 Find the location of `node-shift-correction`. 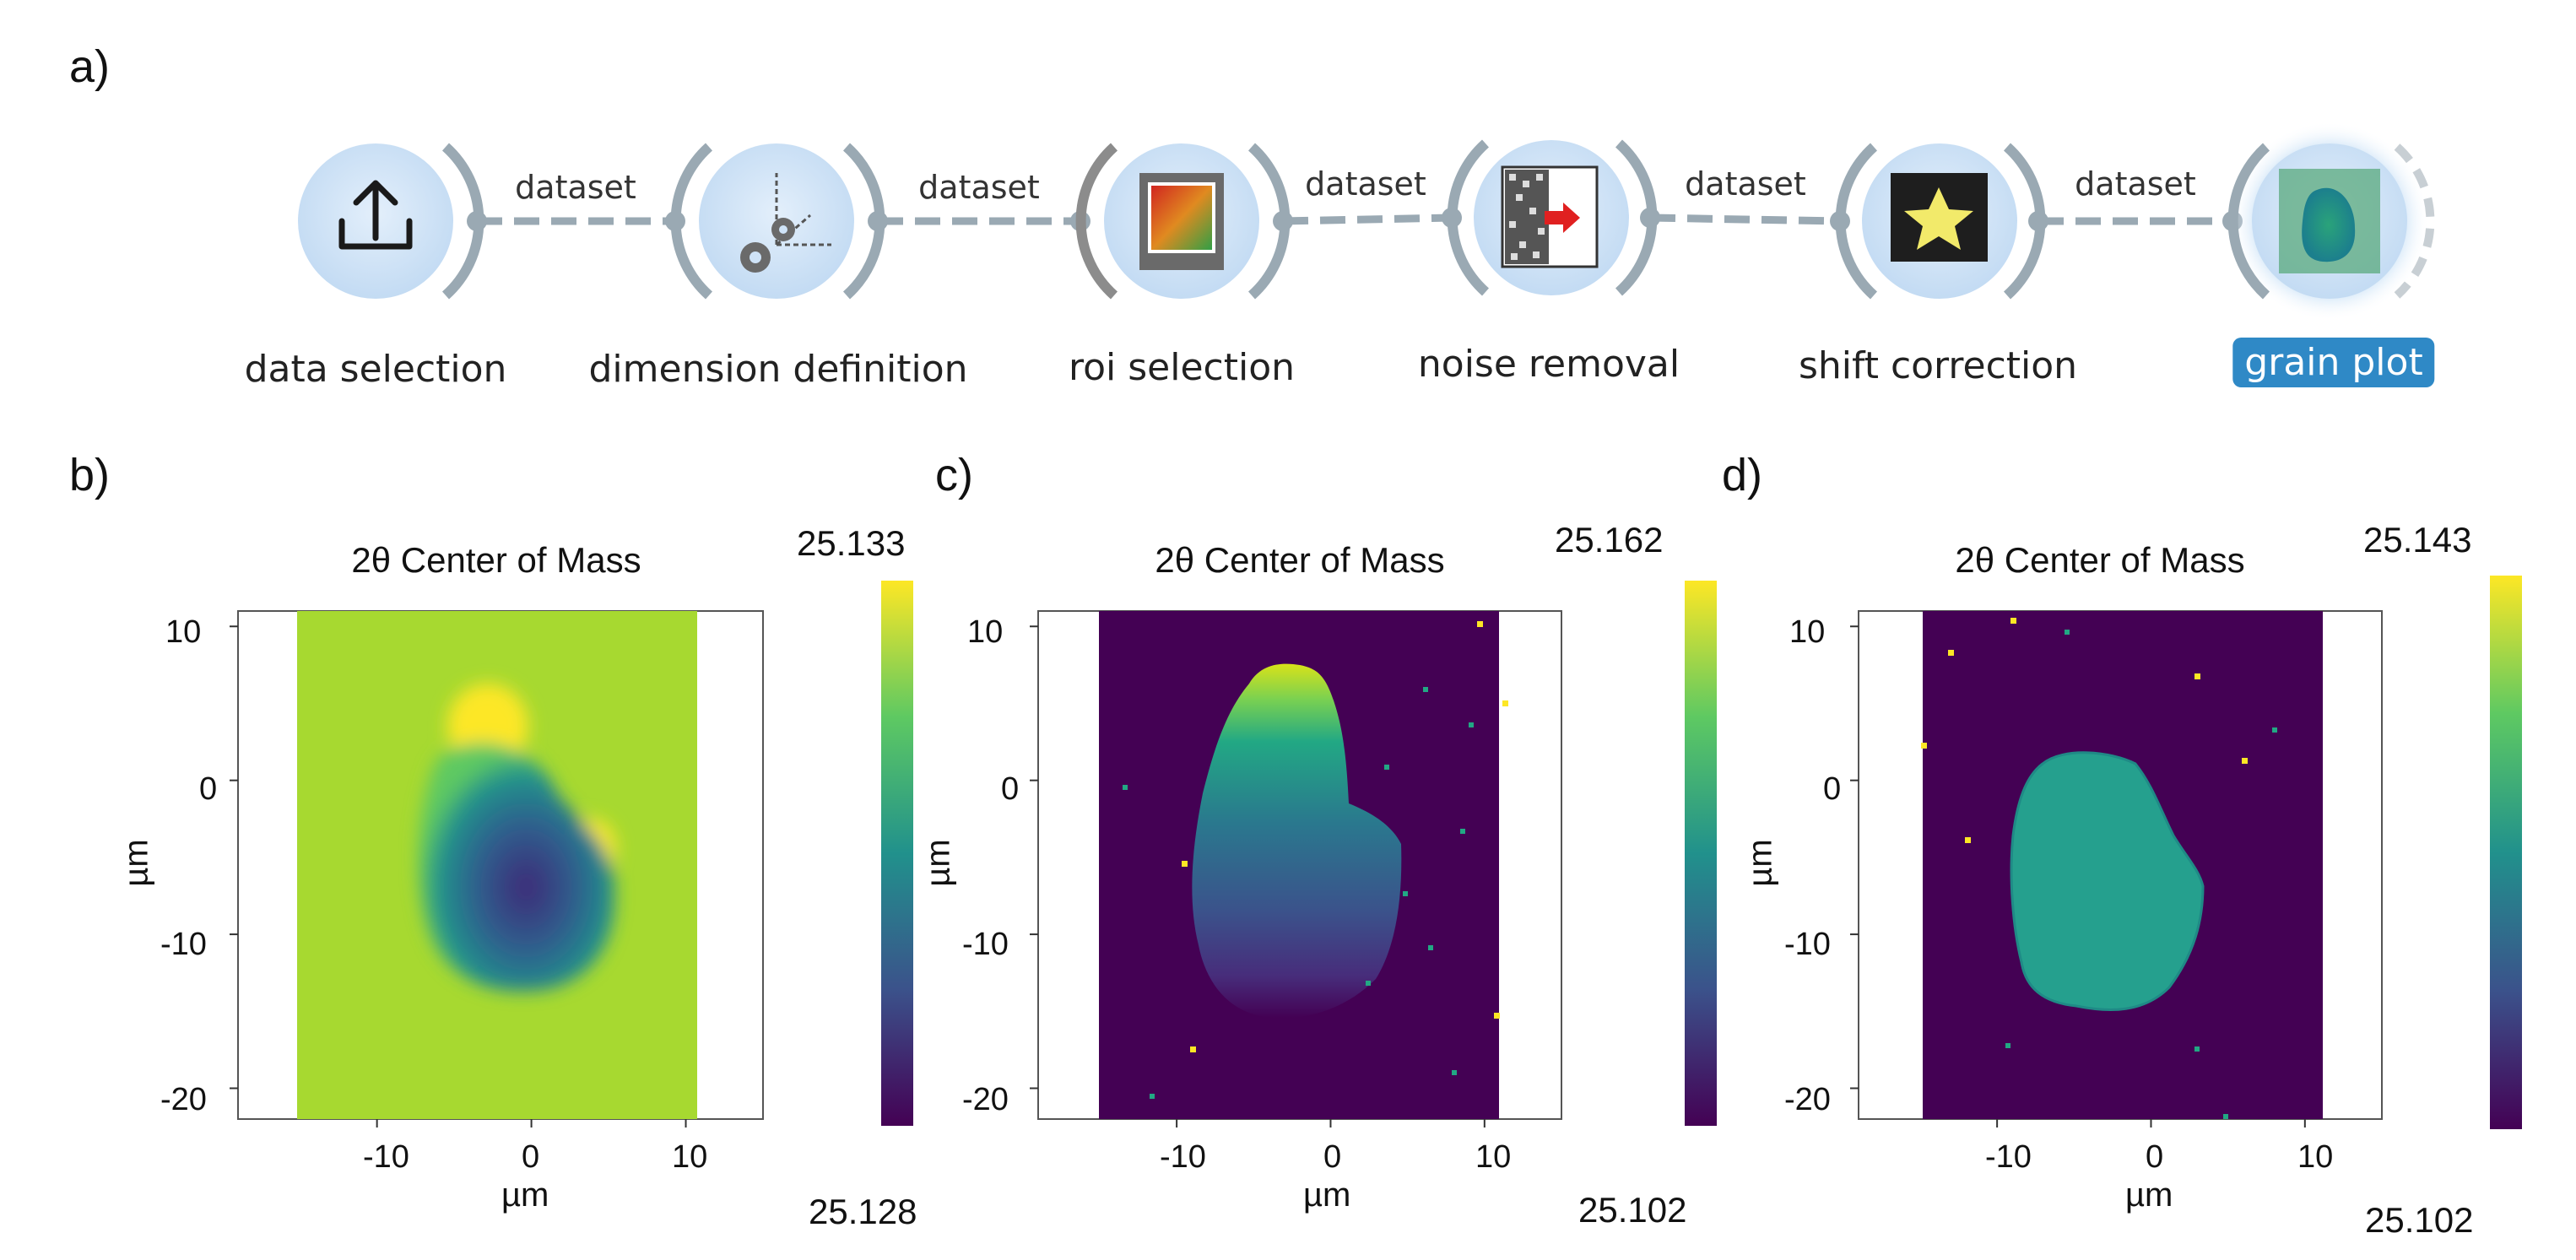

node-shift-correction is located at coordinates (1940, 222).